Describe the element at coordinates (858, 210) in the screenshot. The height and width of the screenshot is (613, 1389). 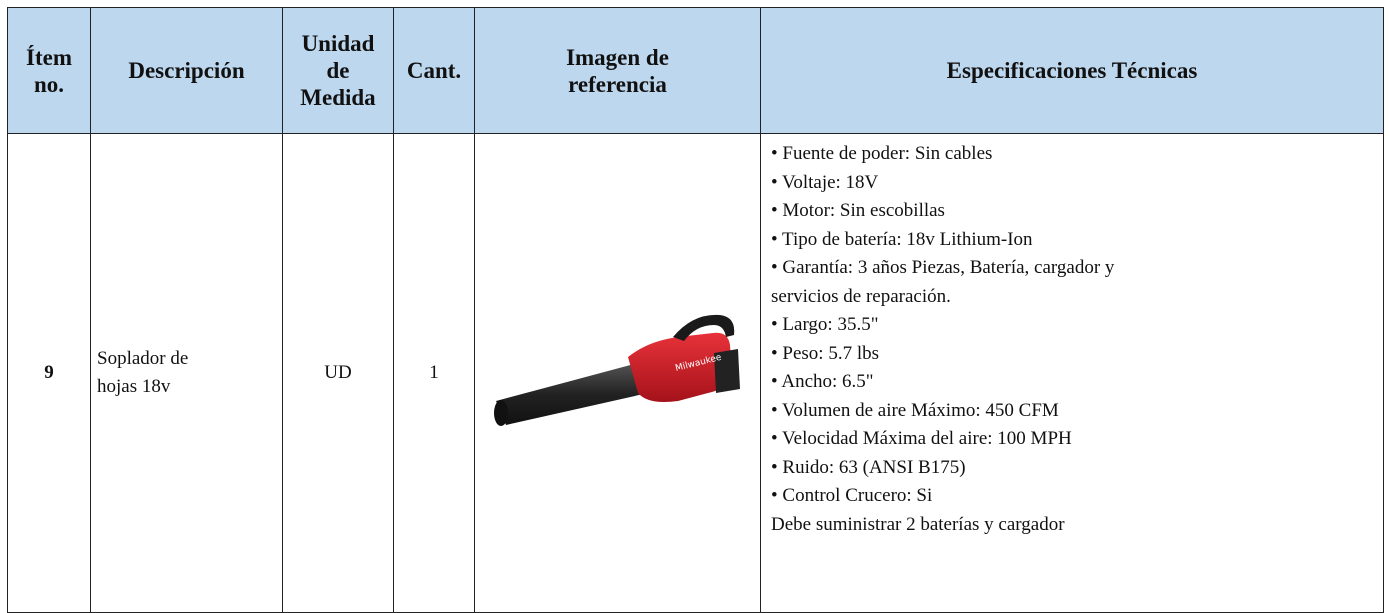
I see `spec-line: • Motor: Sin escobillas` at that location.